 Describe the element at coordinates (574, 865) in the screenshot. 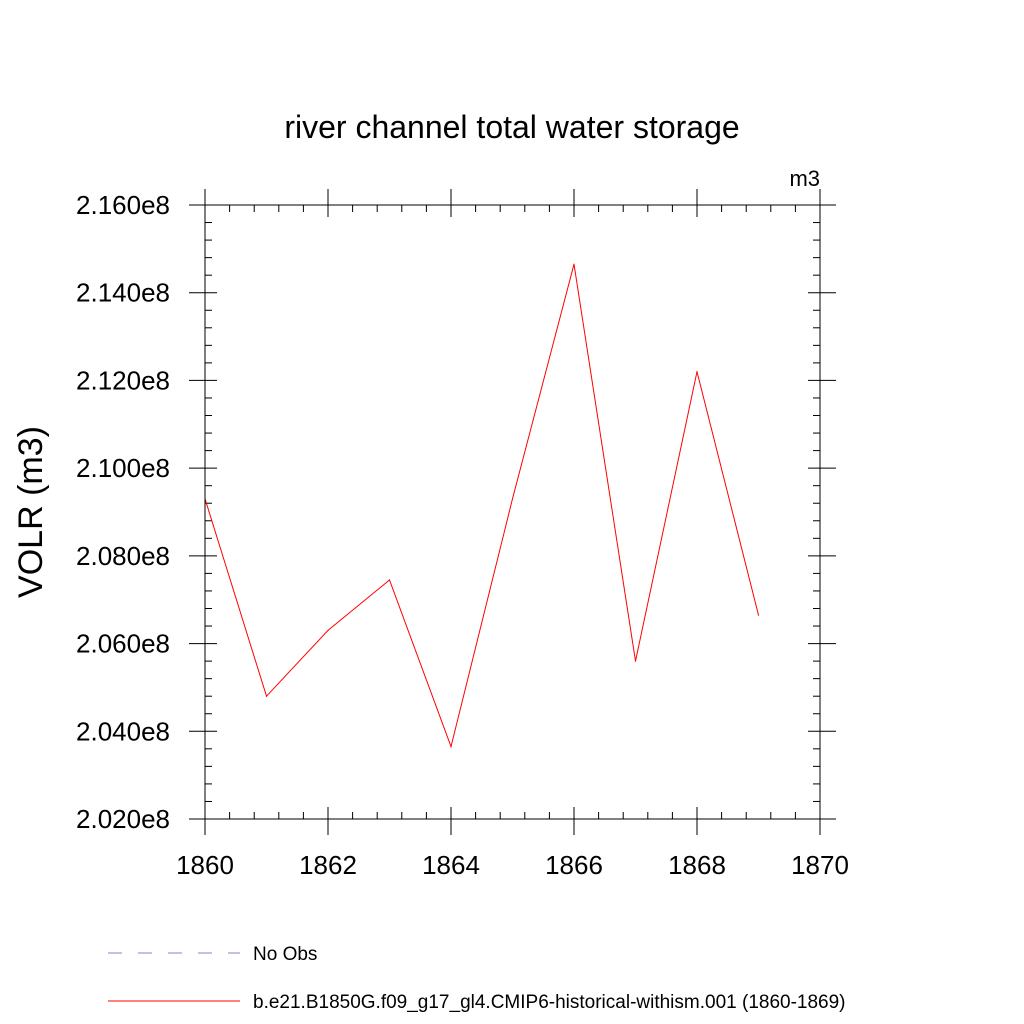

I see `x-tick-label: 1866` at that location.